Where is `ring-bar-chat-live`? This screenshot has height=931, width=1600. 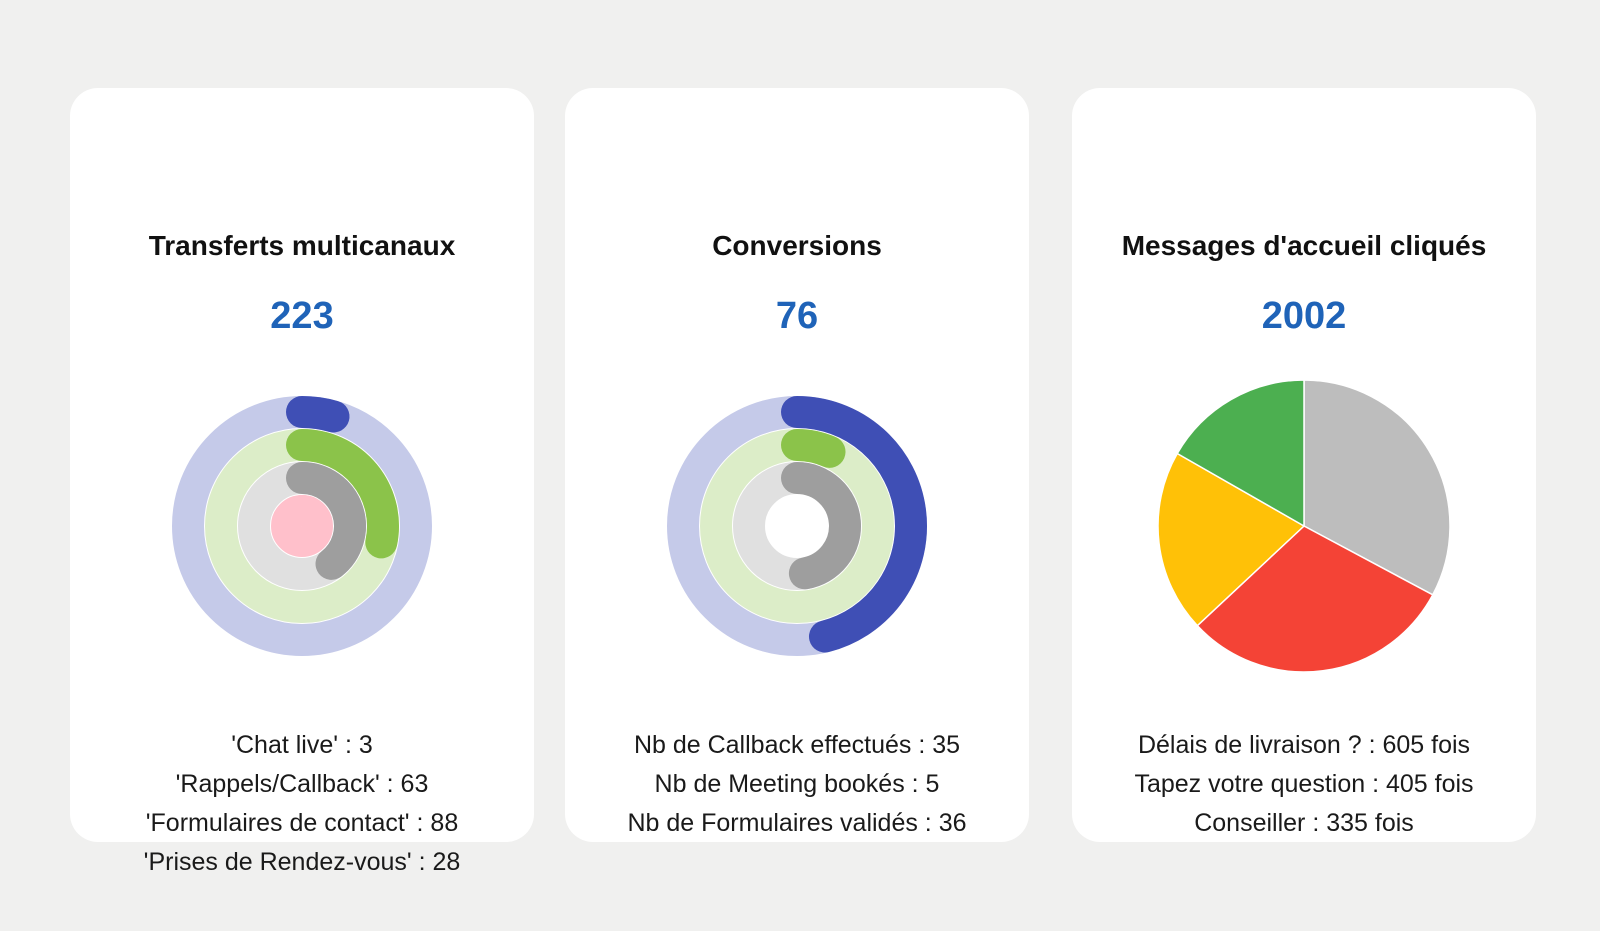 ring-bar-chat-live is located at coordinates (318, 414).